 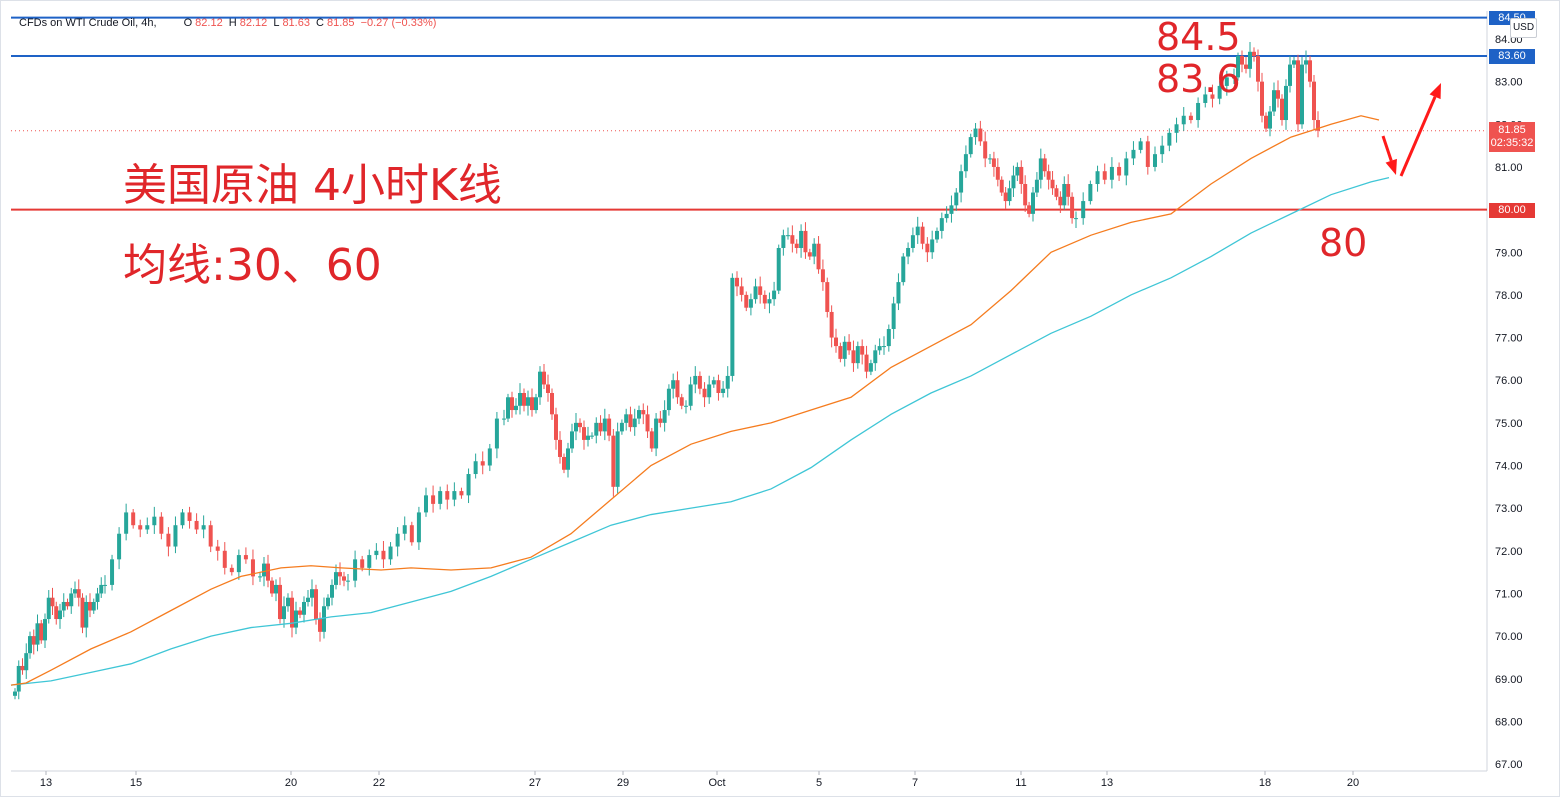 I want to click on x-tick-label: 13, so click(x=46, y=783).